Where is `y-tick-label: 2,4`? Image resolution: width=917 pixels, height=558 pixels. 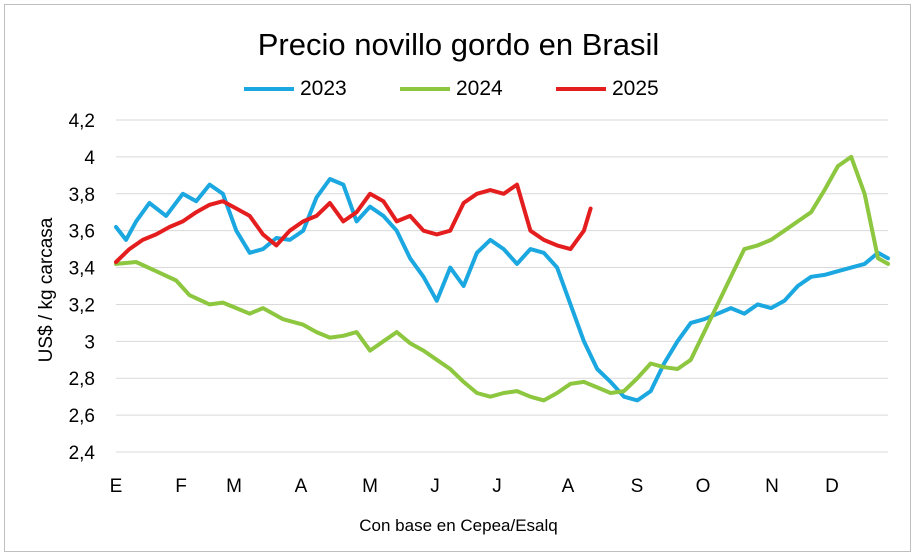 y-tick-label: 2,4 is located at coordinates (82, 453).